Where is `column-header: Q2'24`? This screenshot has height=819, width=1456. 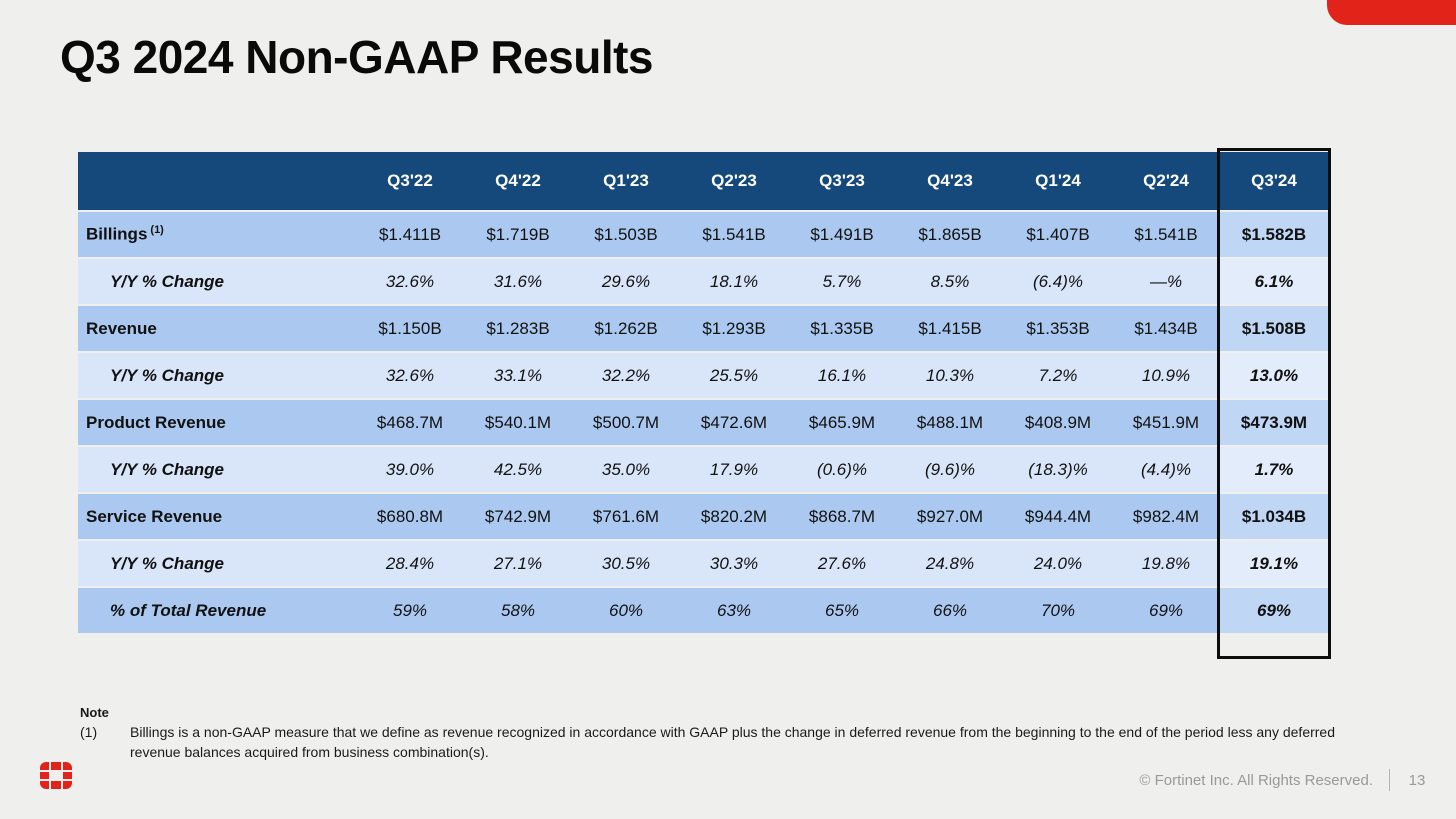 column-header: Q2'24 is located at coordinates (1166, 182).